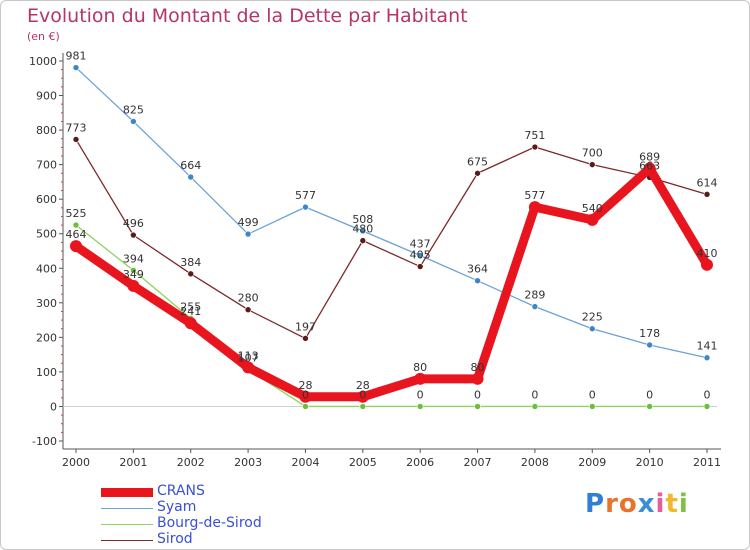  What do you see at coordinates (650, 462) in the screenshot?
I see `x-tick-label: 2010` at bounding box center [650, 462].